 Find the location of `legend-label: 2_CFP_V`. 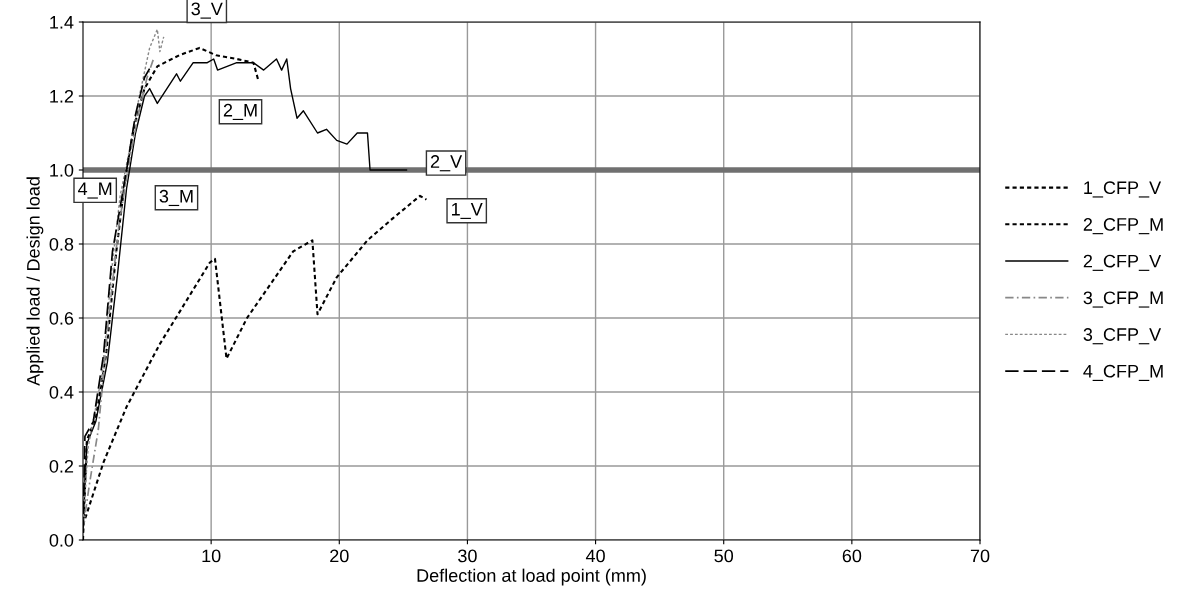

legend-label: 2_CFP_V is located at coordinates (1122, 262).